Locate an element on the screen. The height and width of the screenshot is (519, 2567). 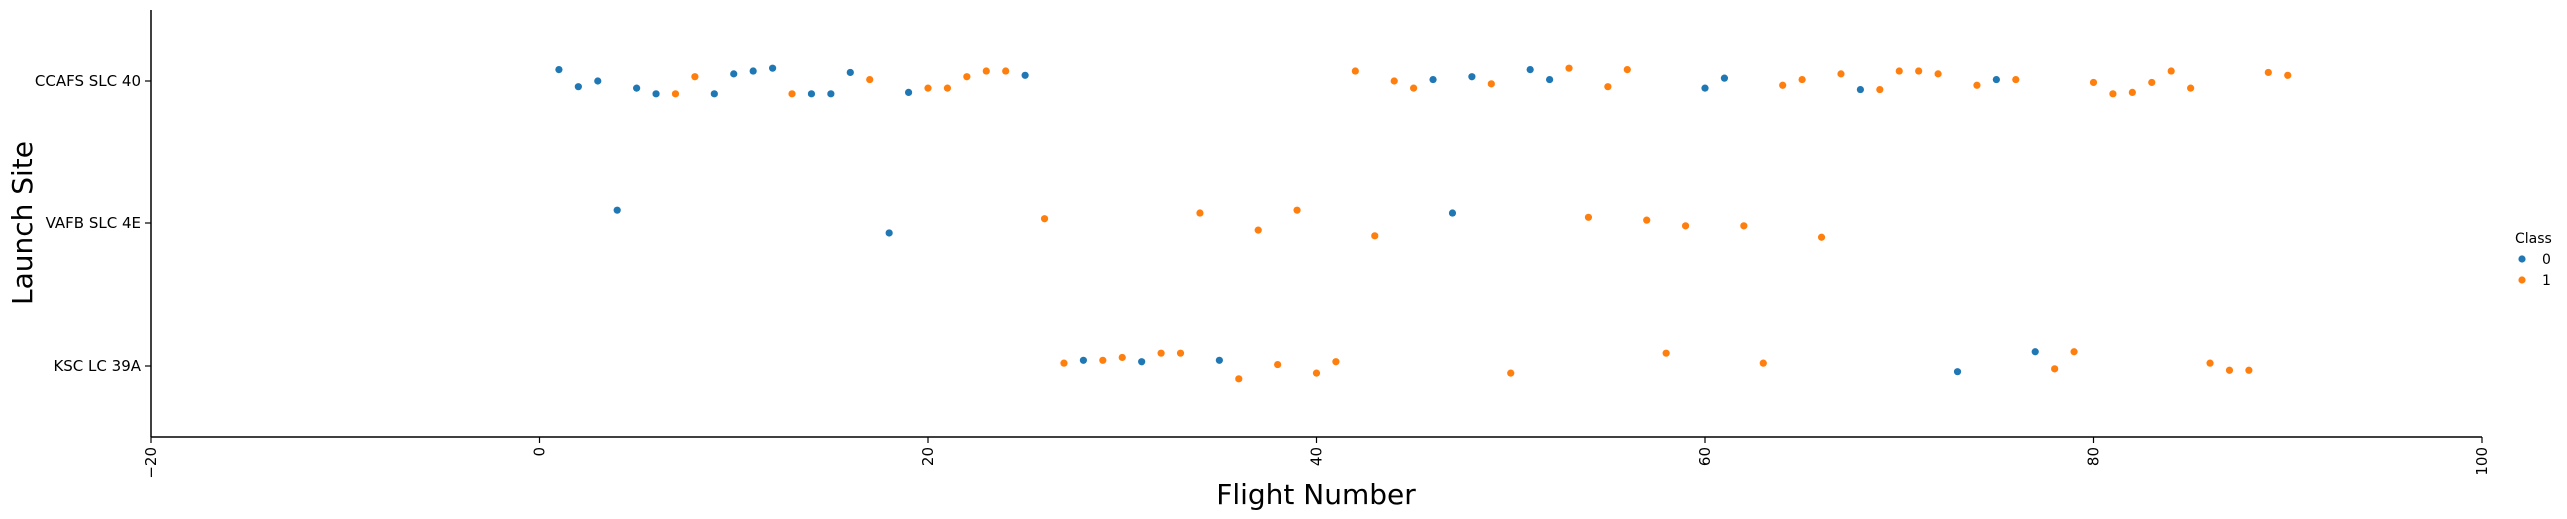
legend-label-class-1: 1 is located at coordinates (2546, 281).